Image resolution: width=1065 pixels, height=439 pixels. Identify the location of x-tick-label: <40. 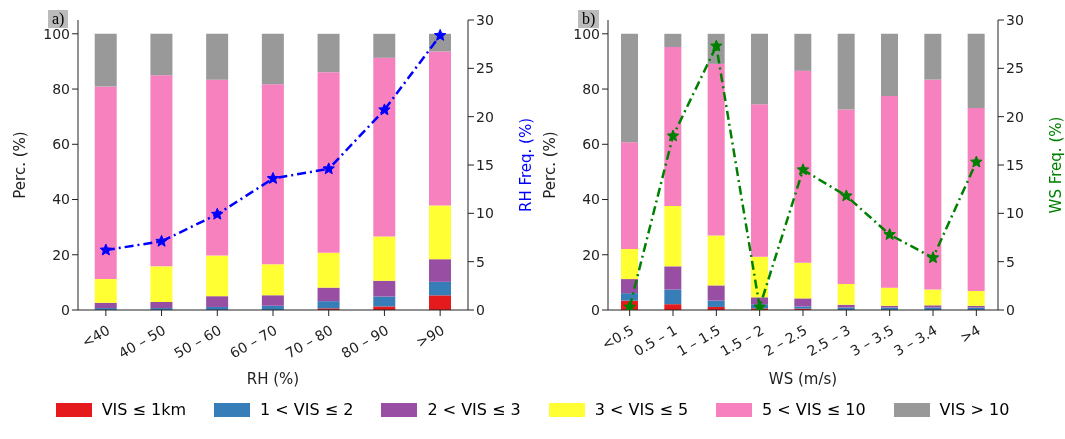
(95, 336).